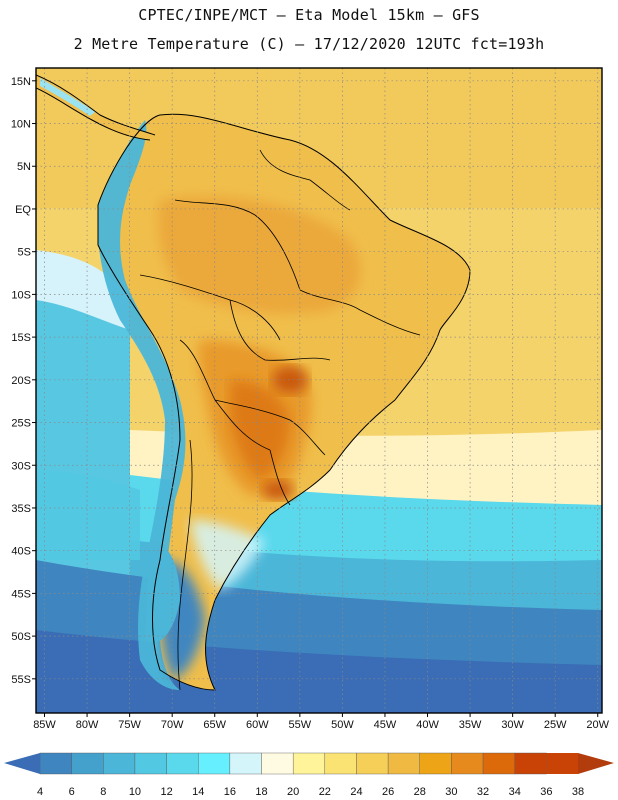  What do you see at coordinates (555, 725) in the screenshot?
I see `lon-label: 25W` at bounding box center [555, 725].